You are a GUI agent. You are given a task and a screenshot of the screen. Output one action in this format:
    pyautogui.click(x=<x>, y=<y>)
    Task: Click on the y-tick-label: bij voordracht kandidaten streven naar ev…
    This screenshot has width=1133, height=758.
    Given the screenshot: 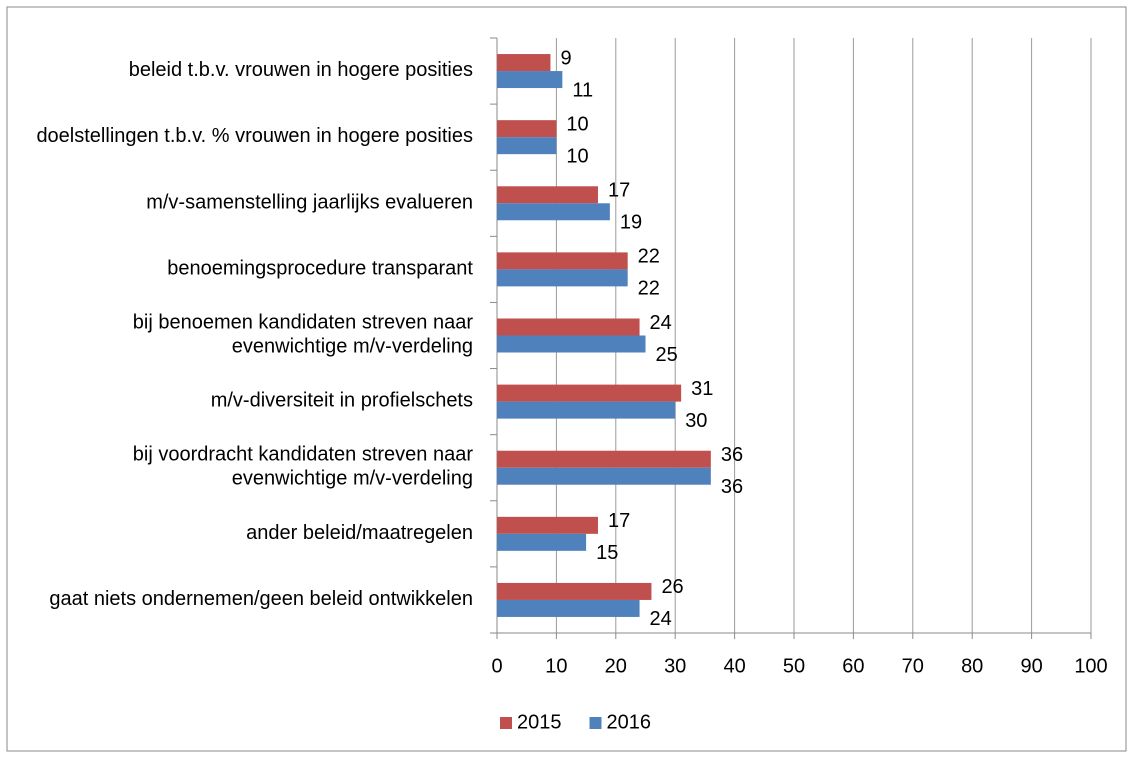 What is the action you would take?
    pyautogui.click(x=303, y=467)
    